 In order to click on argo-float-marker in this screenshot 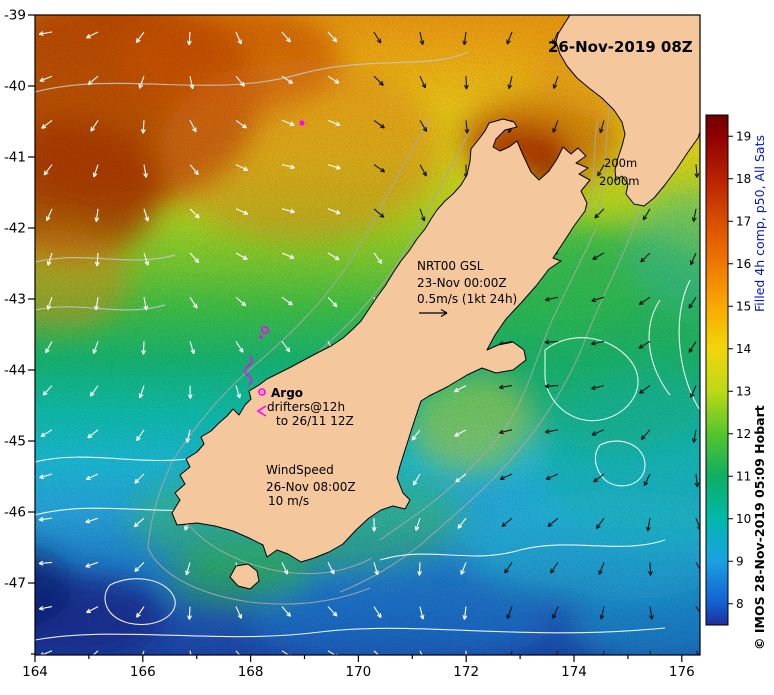, I will do `click(264, 329)`.